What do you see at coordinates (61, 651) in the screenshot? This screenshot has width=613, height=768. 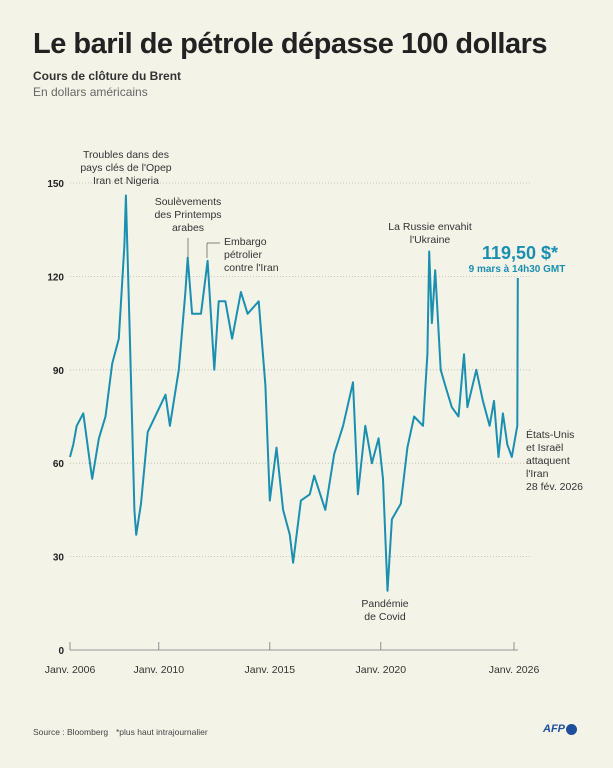 I see `y-tick-label: 0` at bounding box center [61, 651].